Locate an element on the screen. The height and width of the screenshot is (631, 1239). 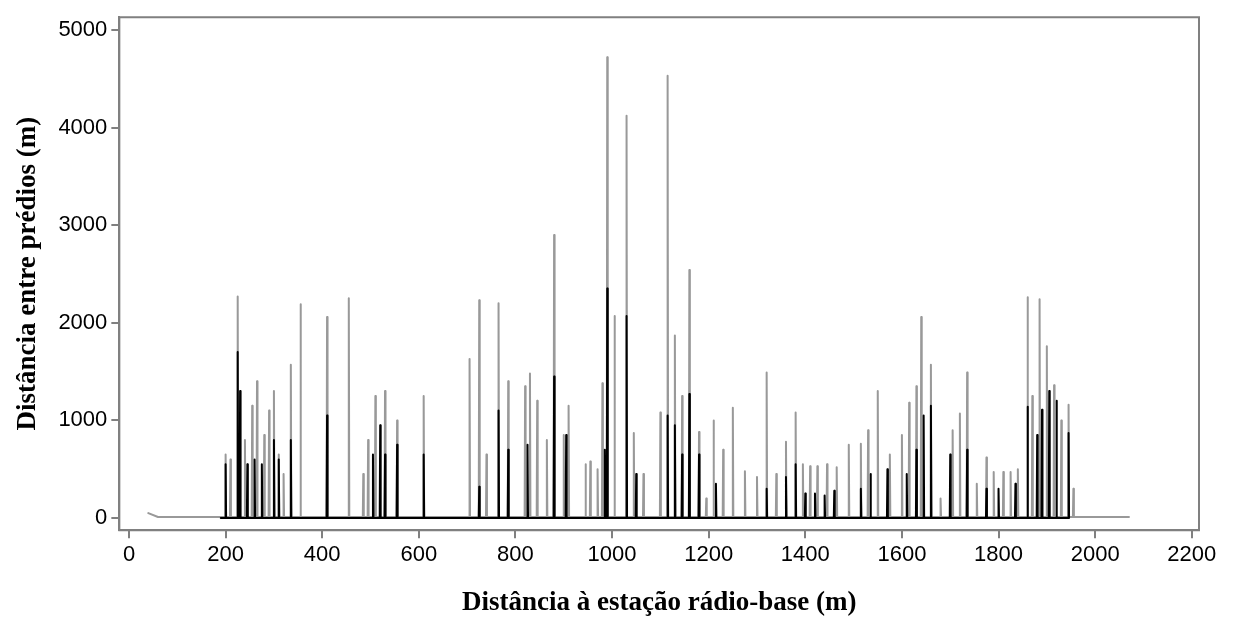
x-tick-label: 2000 is located at coordinates (1095, 554).